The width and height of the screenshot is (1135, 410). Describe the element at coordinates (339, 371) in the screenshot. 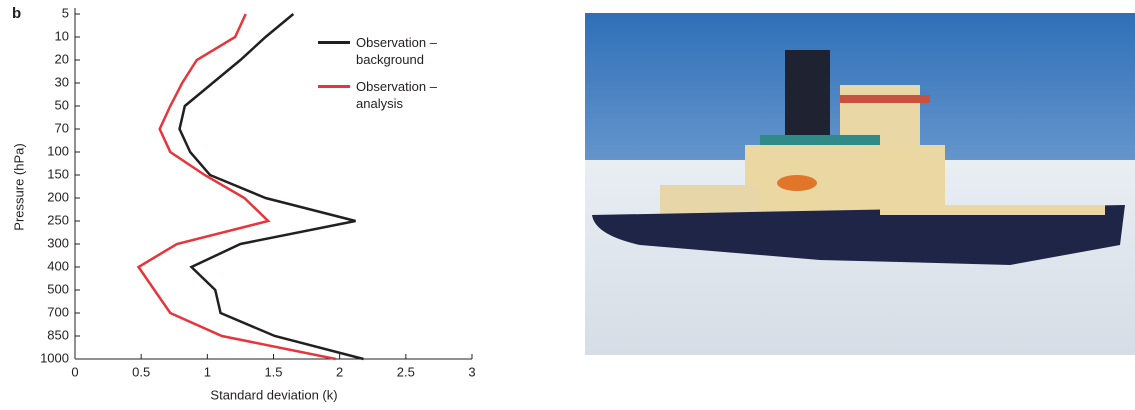

I see `x-tick-label: 2` at that location.